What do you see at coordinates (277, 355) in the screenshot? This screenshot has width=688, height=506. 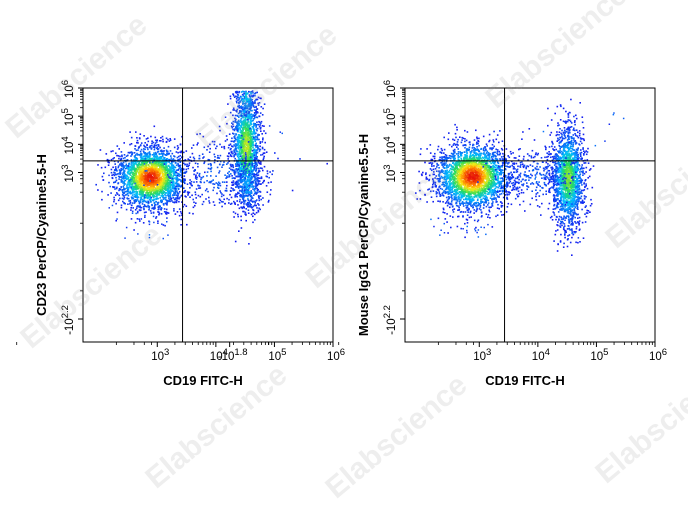 I see `tick-label: 105` at bounding box center [277, 355].